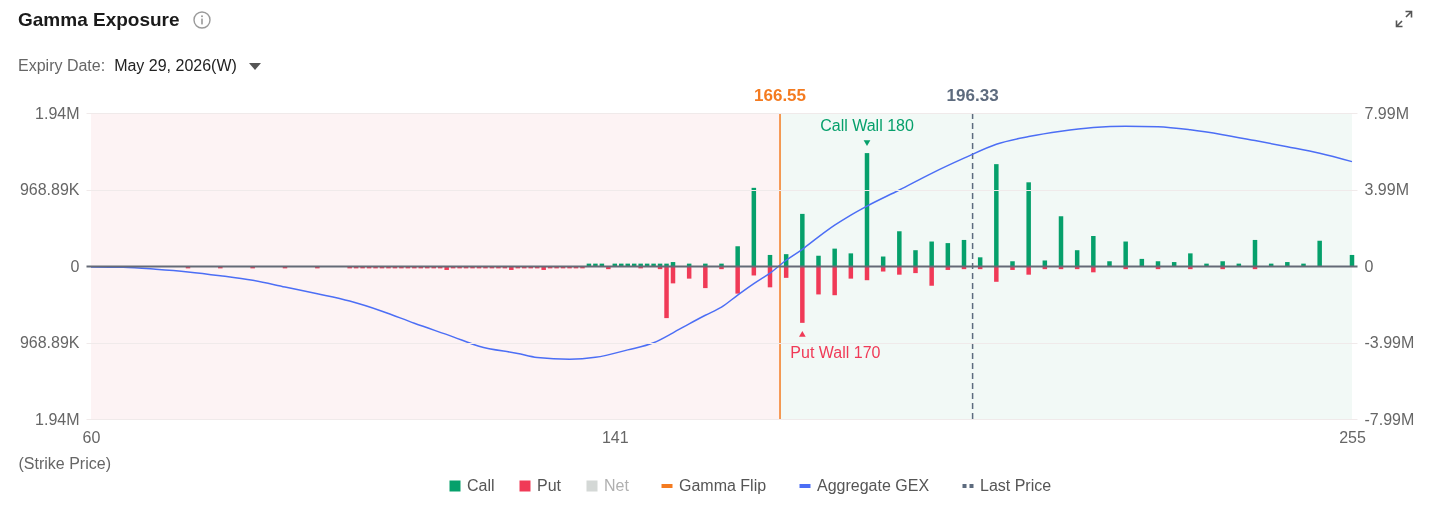  What do you see at coordinates (835, 352) in the screenshot?
I see `annotation: Put Wall 170` at bounding box center [835, 352].